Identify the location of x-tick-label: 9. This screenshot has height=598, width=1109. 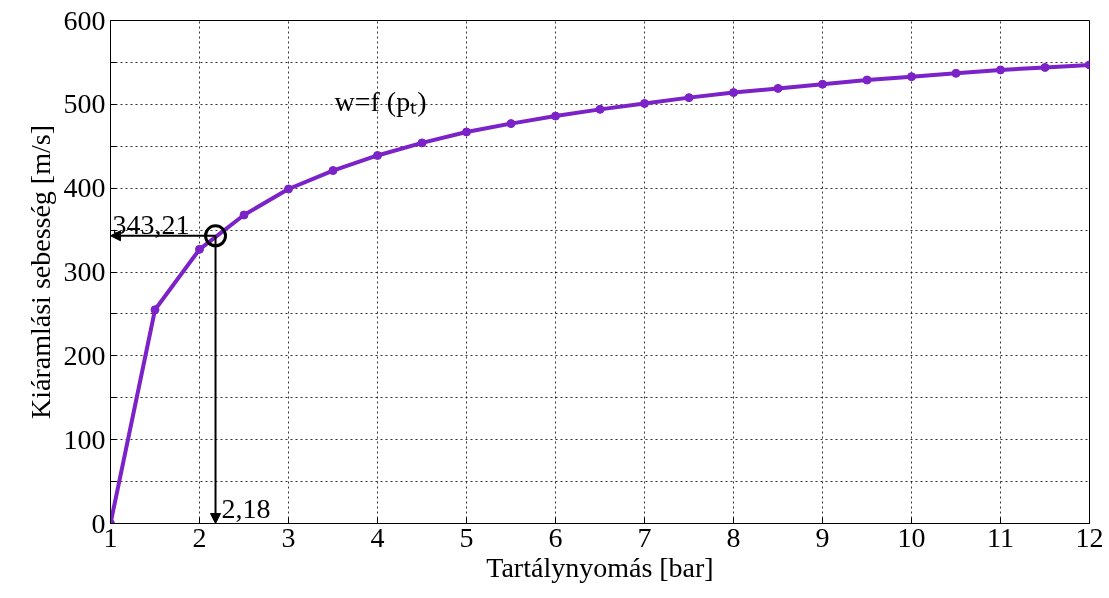
(822, 537).